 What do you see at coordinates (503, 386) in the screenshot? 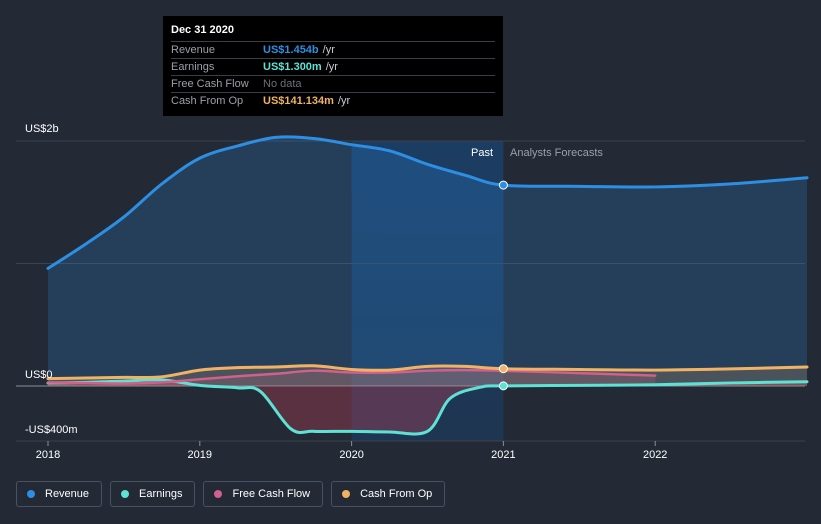
I see `marker-earnings` at bounding box center [503, 386].